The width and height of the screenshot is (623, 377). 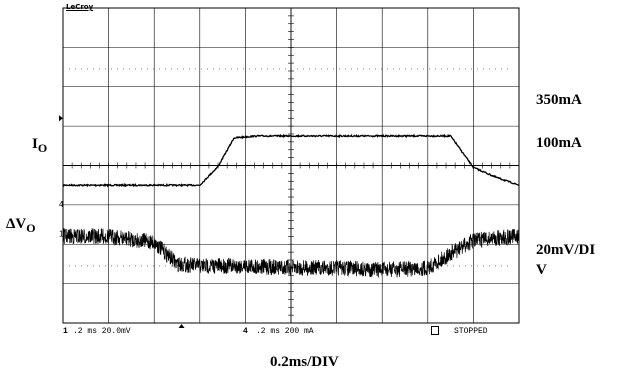 What do you see at coordinates (40, 145) in the screenshot?
I see `io-label: IO` at bounding box center [40, 145].